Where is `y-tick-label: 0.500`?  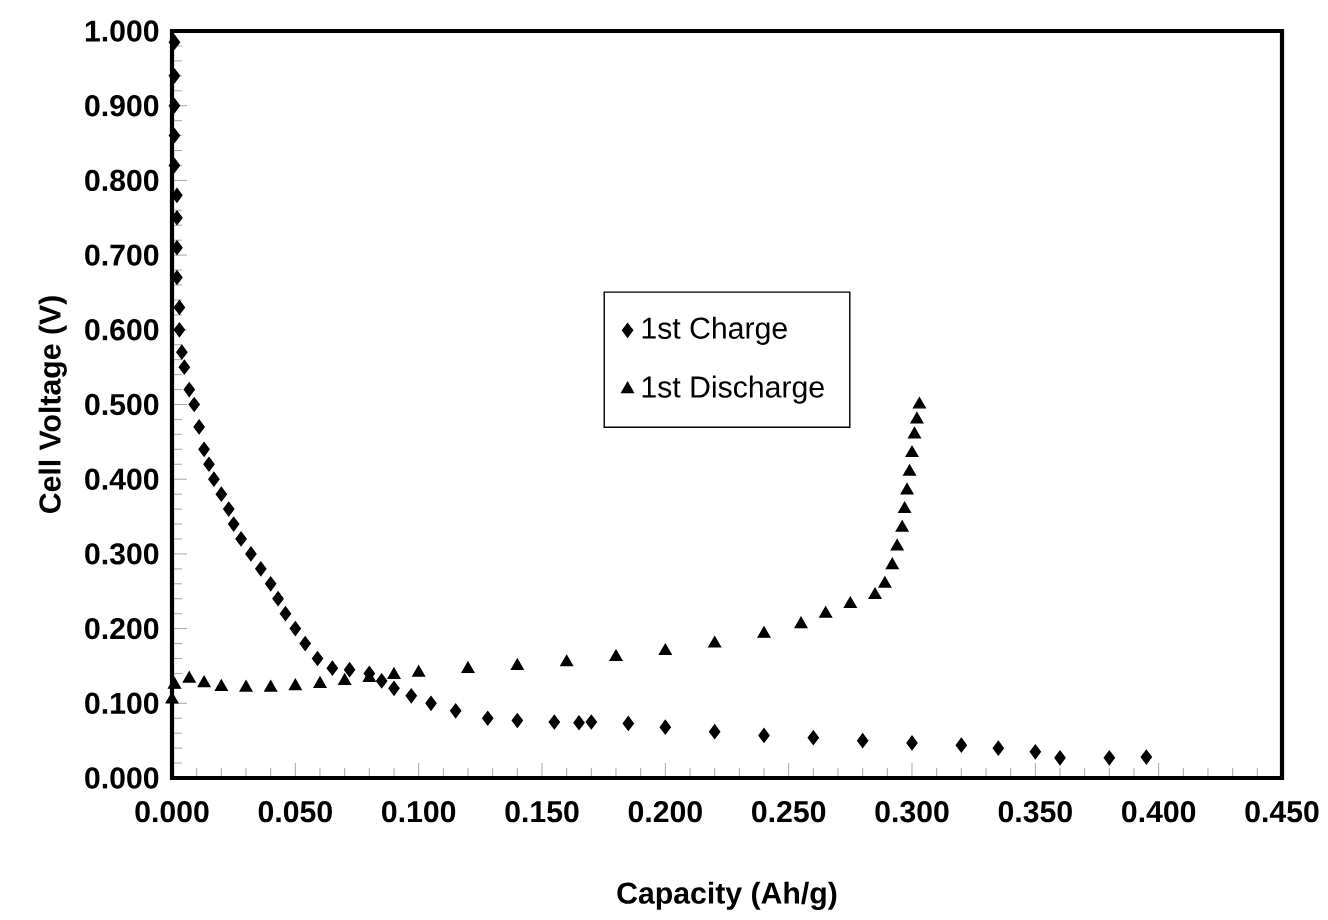
y-tick-label: 0.500 is located at coordinates (122, 404).